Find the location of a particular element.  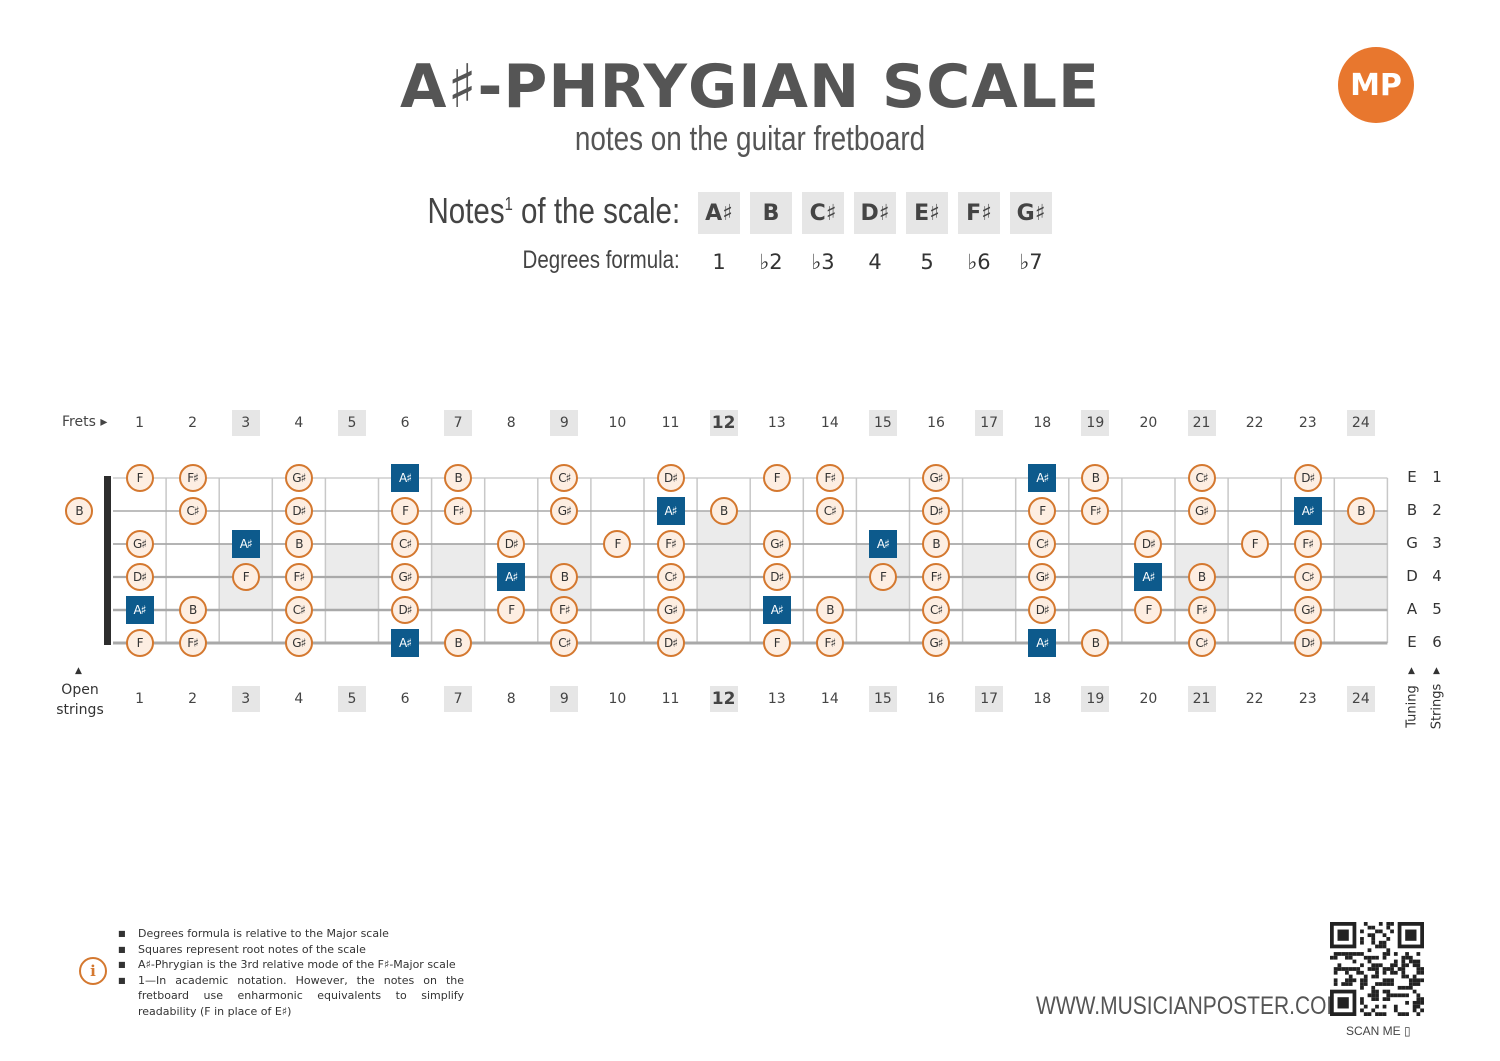

website-link: WWW.MUSICIANPOSTER.COM is located at coordinates (1190, 1006).